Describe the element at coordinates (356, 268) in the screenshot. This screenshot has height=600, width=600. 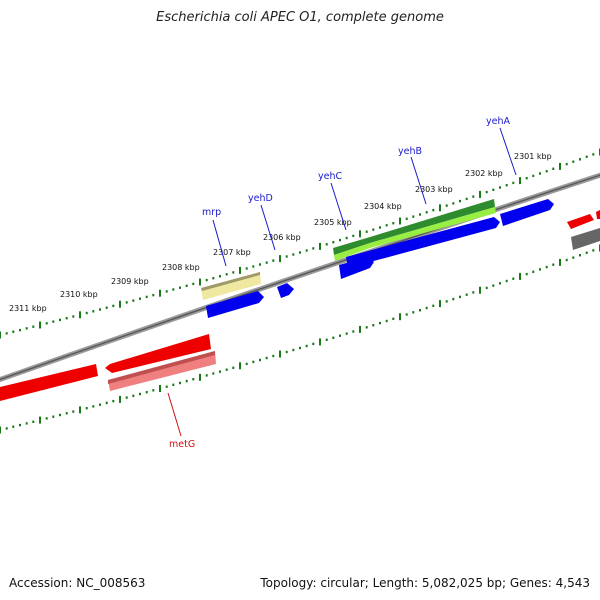
I see `cds-yehD` at that location.